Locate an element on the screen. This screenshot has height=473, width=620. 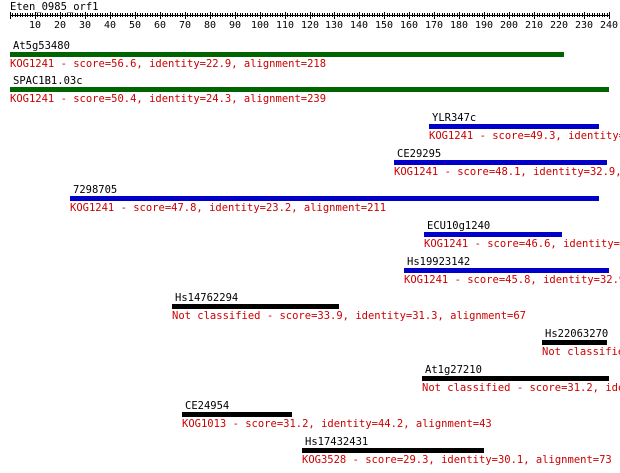
axis-tick-label: 130 is located at coordinates (334, 25).